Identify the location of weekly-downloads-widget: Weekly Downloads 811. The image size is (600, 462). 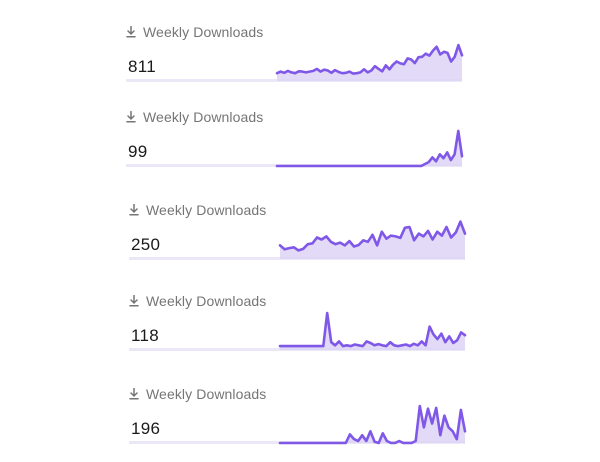
(296, 57).